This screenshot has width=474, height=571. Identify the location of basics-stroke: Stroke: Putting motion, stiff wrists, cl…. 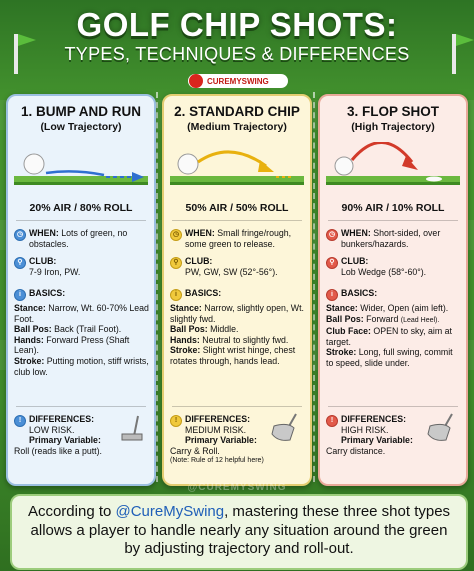
(81, 366).